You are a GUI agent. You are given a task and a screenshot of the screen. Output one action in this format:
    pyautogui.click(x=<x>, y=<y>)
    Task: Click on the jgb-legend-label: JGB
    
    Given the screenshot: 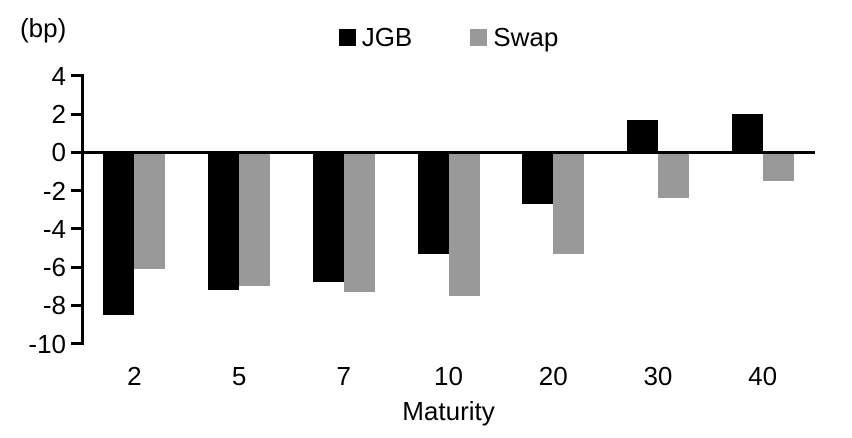 What is the action you would take?
    pyautogui.click(x=387, y=37)
    